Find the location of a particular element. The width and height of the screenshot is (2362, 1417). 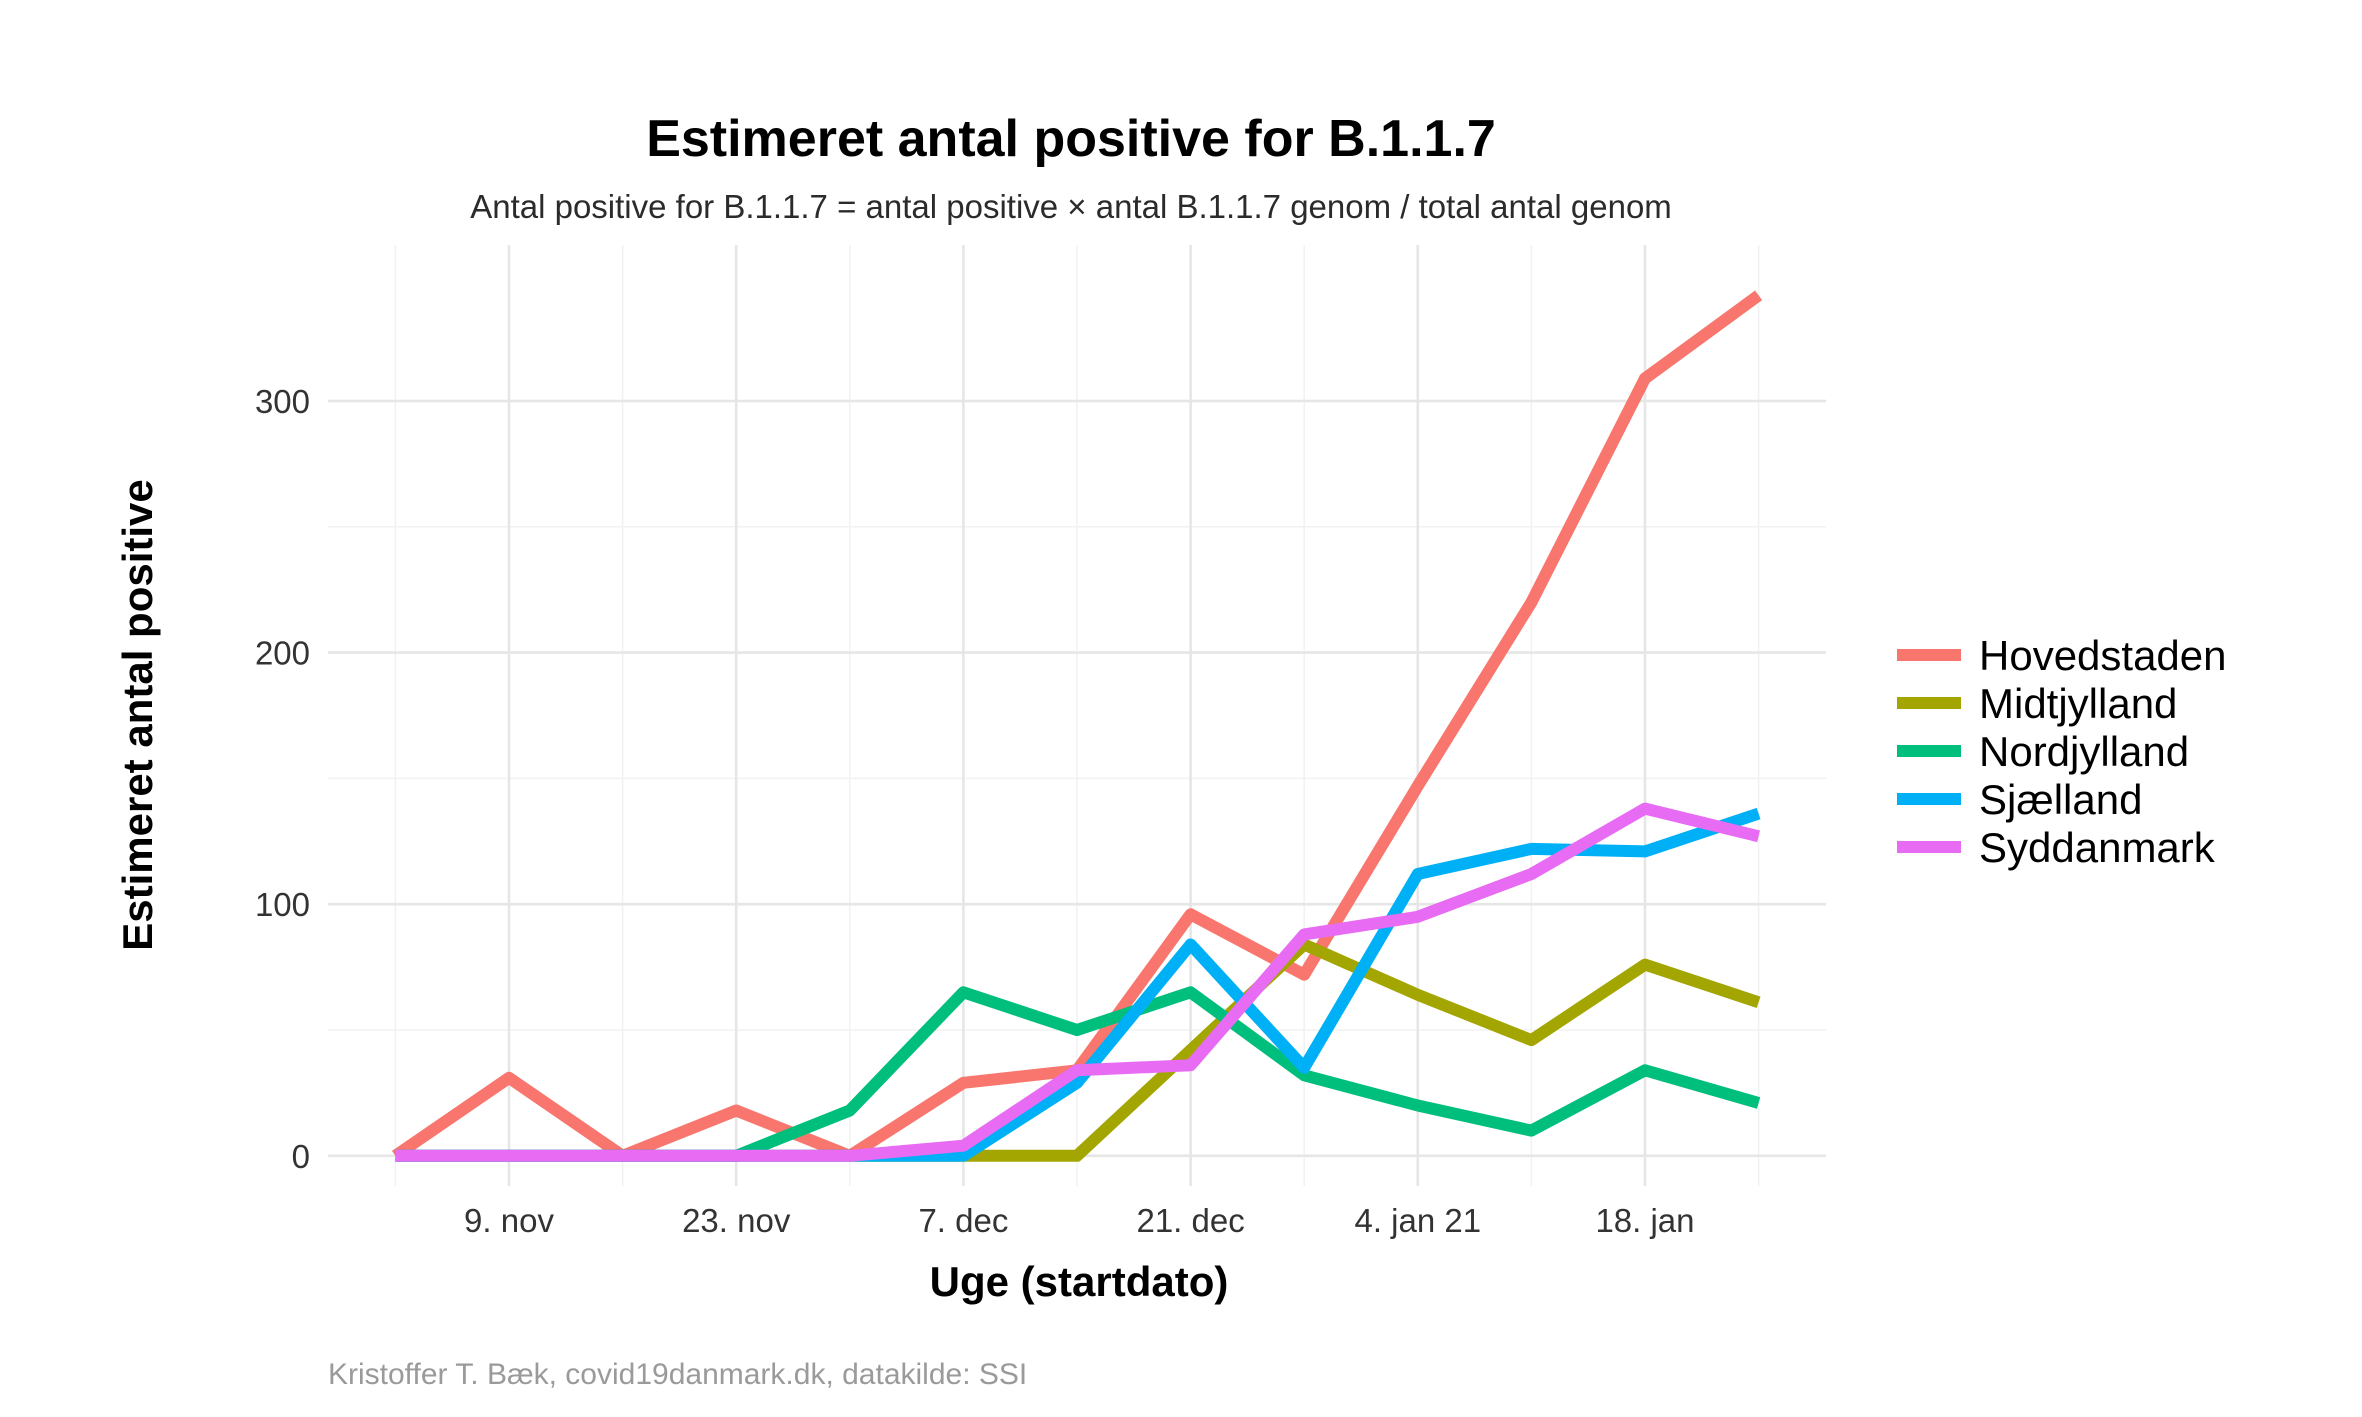

x-tick-label: 9. nov is located at coordinates (509, 1220).